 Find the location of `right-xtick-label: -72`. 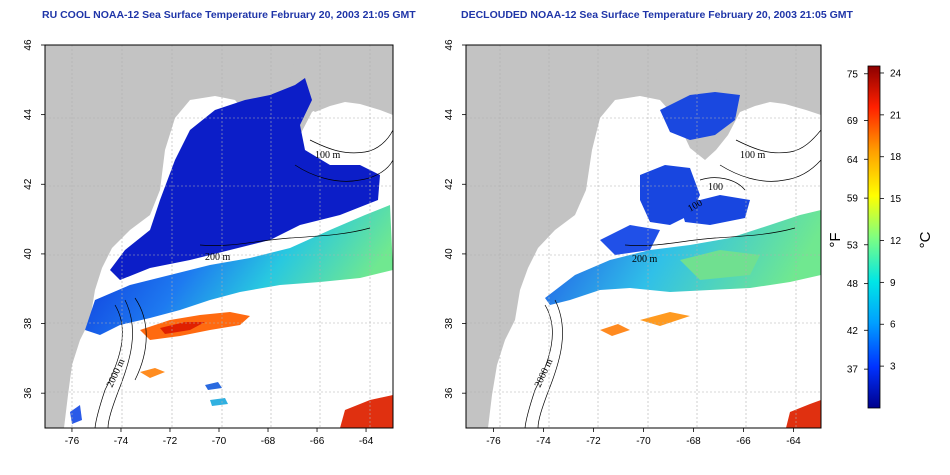

right-xtick-label: -72 is located at coordinates (593, 441).